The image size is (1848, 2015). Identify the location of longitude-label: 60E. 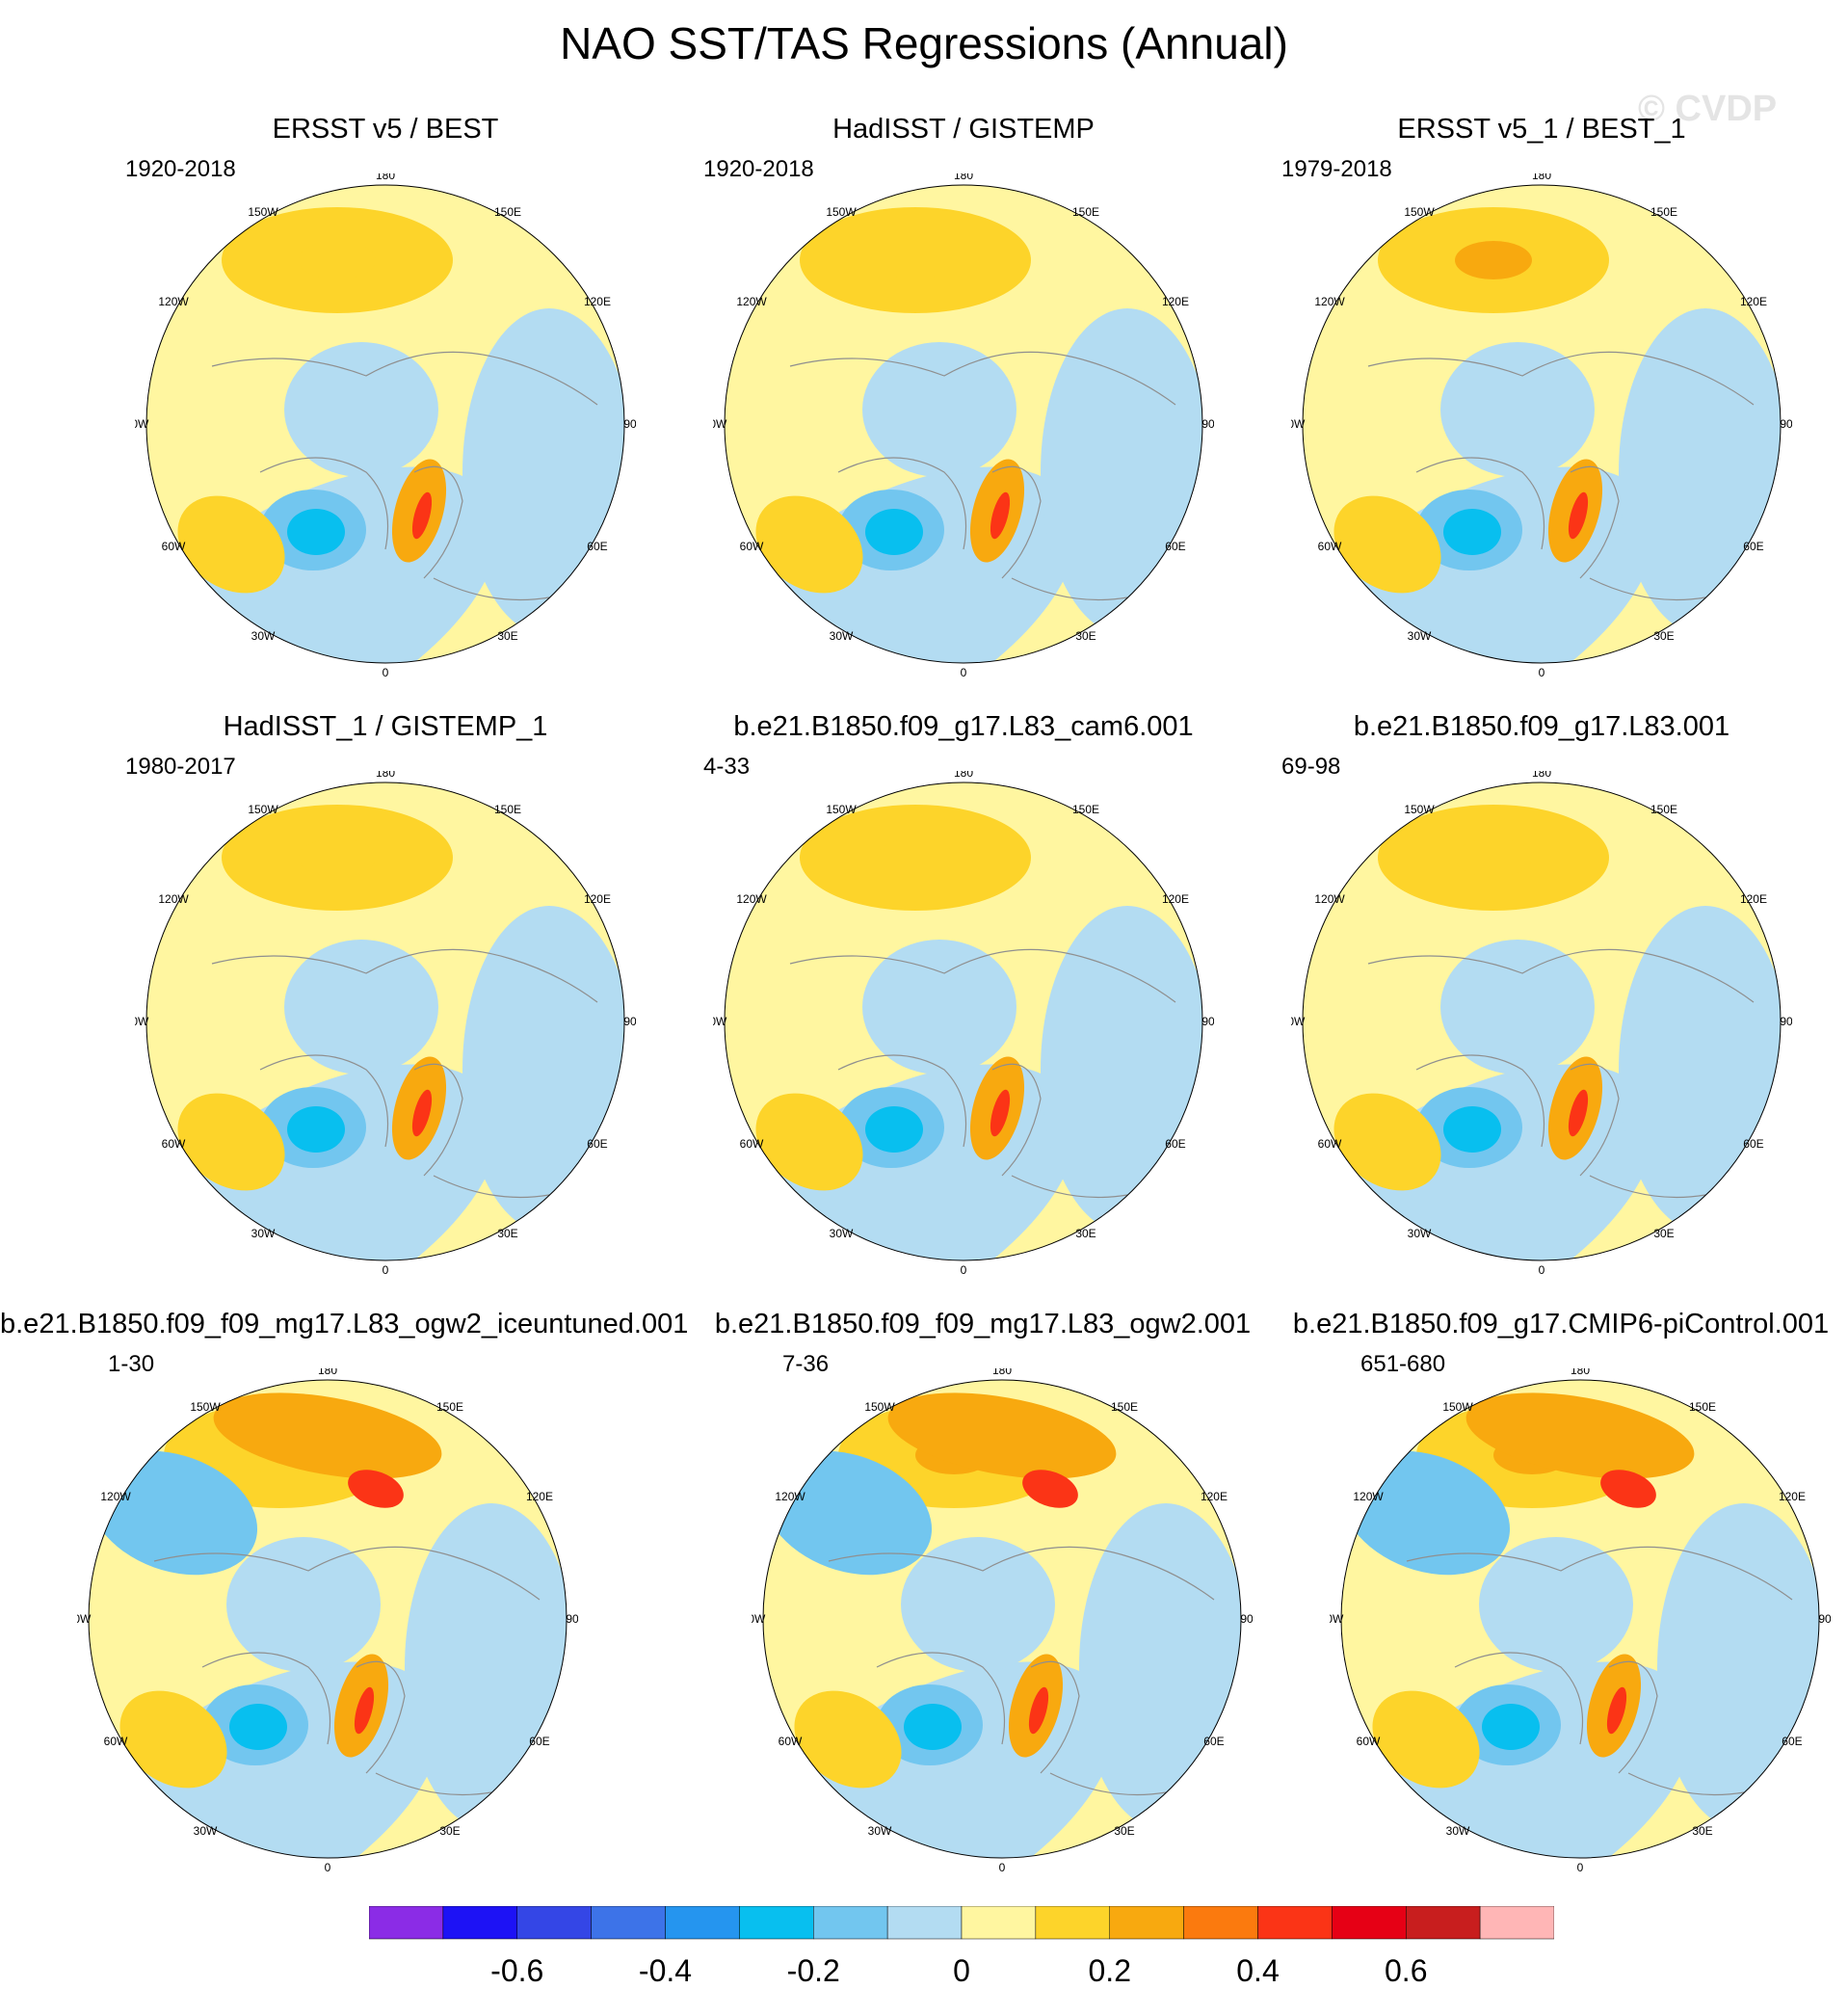
(1753, 546).